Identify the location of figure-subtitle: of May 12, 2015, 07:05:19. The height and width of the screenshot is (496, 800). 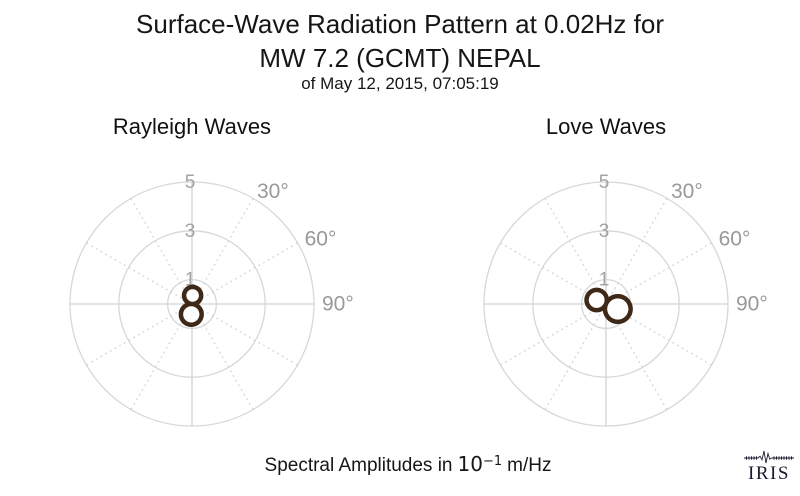
(400, 83).